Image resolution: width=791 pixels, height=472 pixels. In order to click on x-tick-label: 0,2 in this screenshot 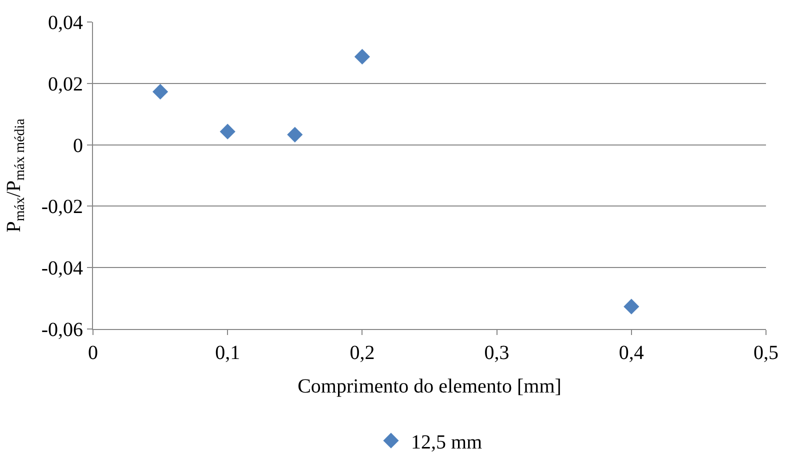, I will do `click(362, 353)`.